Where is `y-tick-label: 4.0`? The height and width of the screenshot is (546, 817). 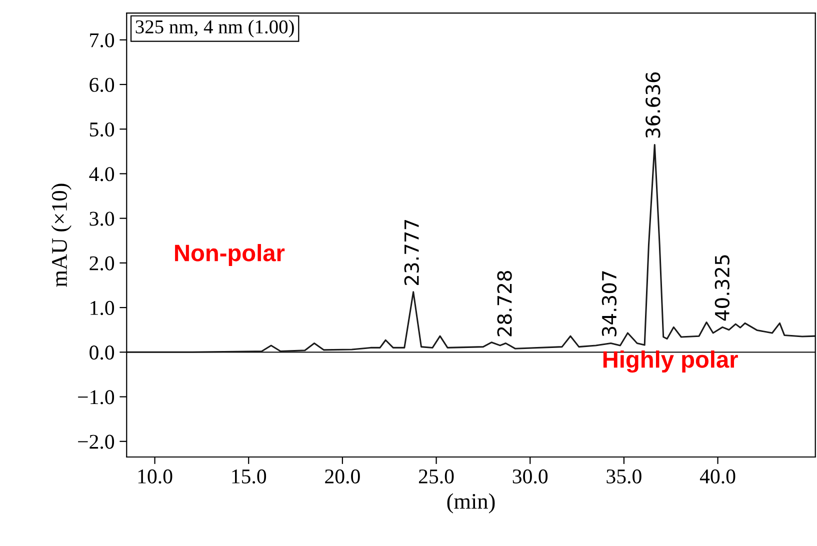
y-tick-label: 4.0 is located at coordinates (101, 174).